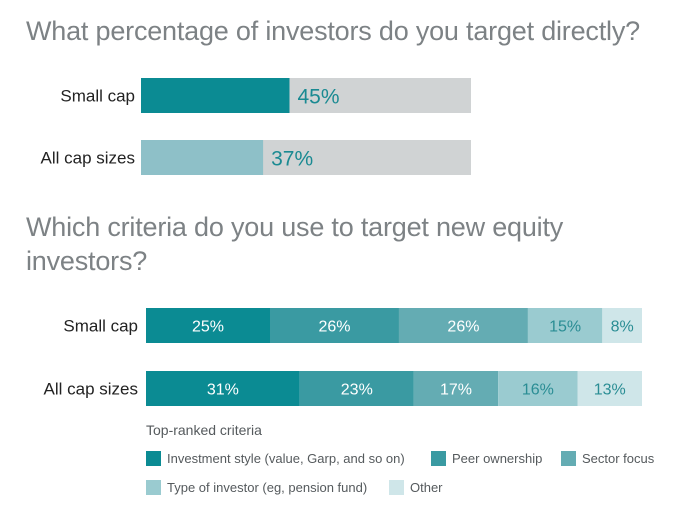 Image resolution: width=673 pixels, height=505 pixels. Describe the element at coordinates (292, 159) in the screenshot. I see `chart1-value-label: 37%` at that location.